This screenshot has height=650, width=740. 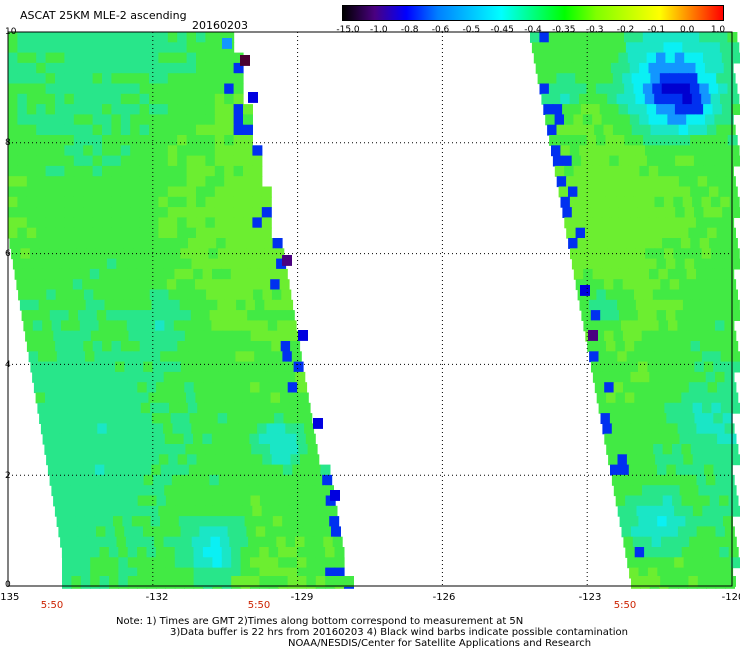 What do you see at coordinates (444, 597) in the screenshot?
I see `lon-label-126: -126` at bounding box center [444, 597].